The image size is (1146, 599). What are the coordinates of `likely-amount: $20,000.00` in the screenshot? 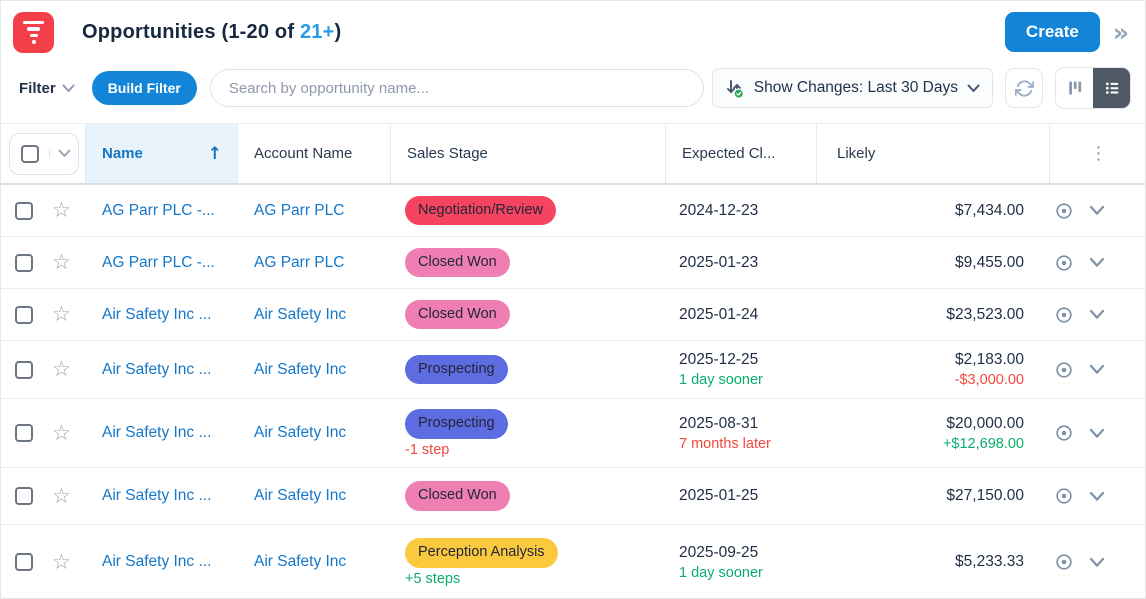 It's located at (985, 423).